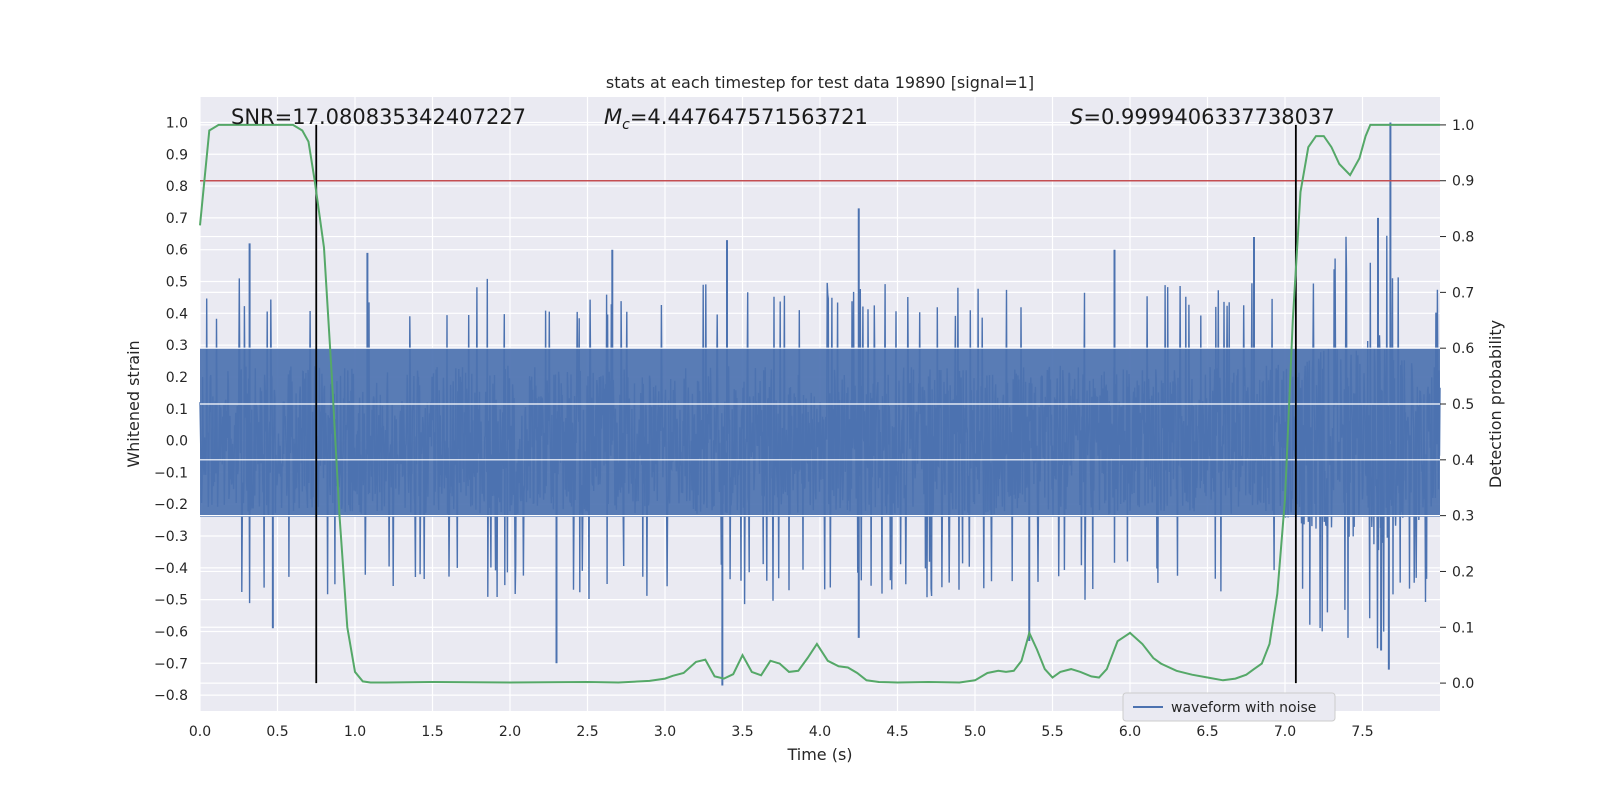 The image size is (1600, 800). What do you see at coordinates (1463, 349) in the screenshot?
I see `y-right-tick-label: 0.6` at bounding box center [1463, 349].